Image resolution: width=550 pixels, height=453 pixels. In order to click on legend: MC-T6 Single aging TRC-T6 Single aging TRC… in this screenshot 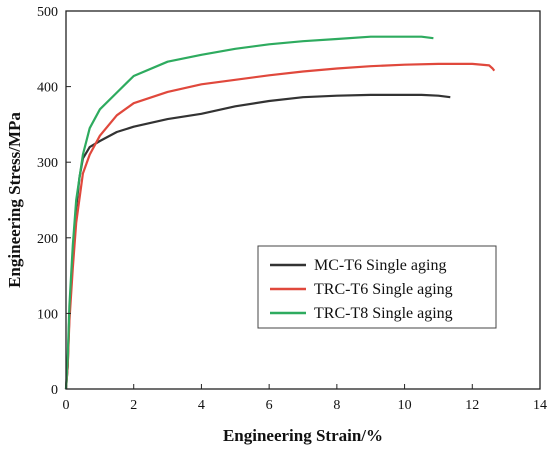, I will do `click(377, 287)`.